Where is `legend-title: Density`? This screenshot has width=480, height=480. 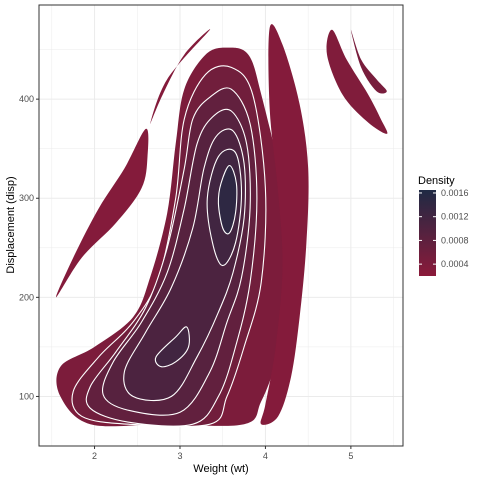 legend-title: Density is located at coordinates (436, 181).